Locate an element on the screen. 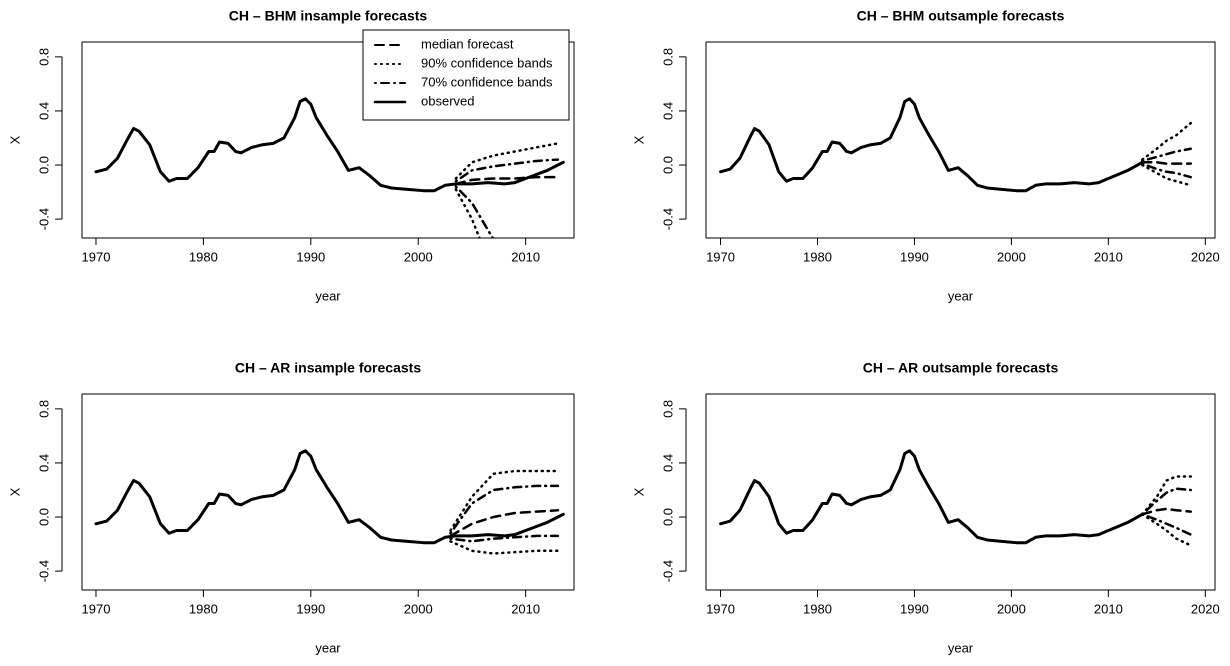 This screenshot has height=666, width=1230. legend-label: median forecast is located at coordinates (467, 43).